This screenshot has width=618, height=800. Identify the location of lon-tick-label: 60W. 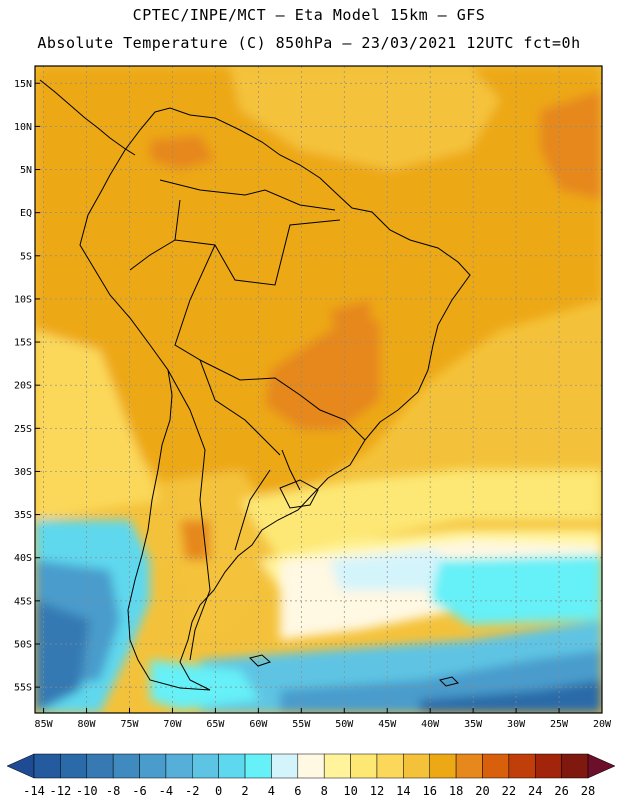
(258, 724).